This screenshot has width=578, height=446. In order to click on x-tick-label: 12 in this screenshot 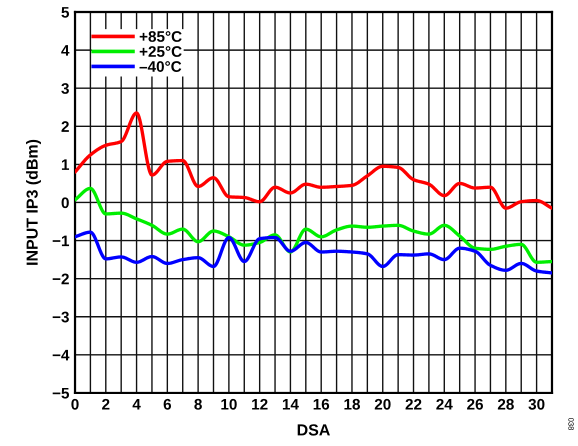, I will do `click(260, 404)`.